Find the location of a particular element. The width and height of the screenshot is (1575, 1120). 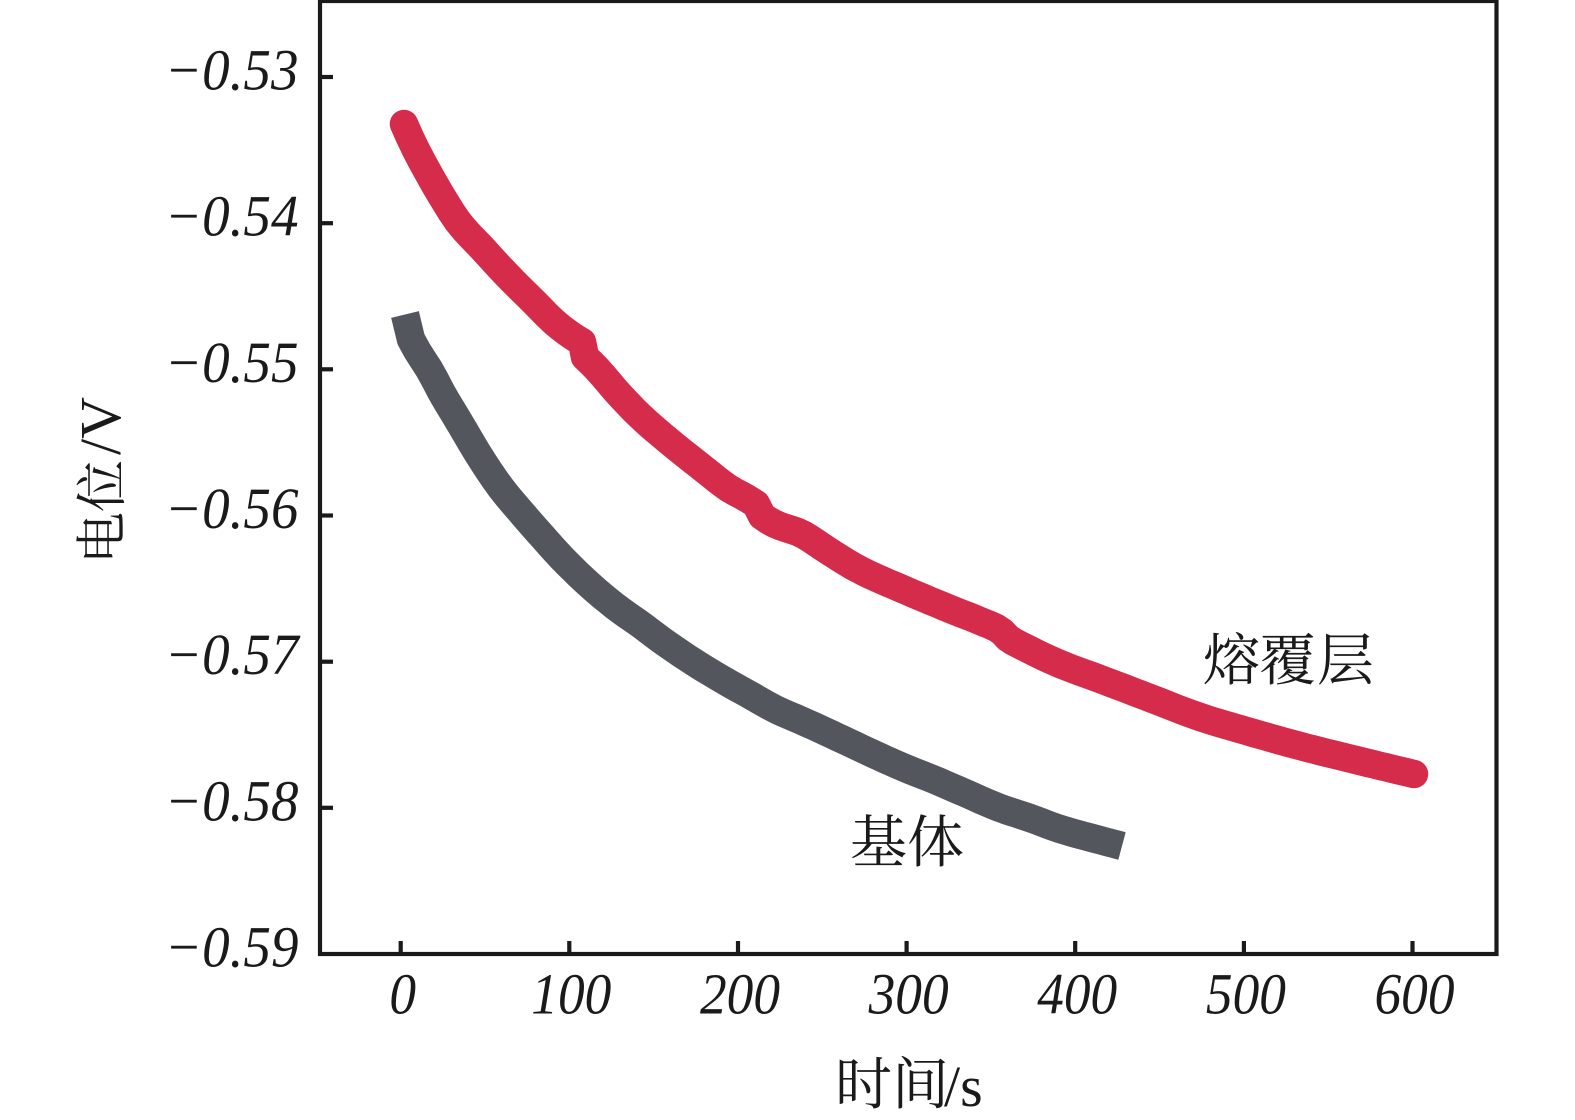

svg-text: 200 is located at coordinates (740, 995).